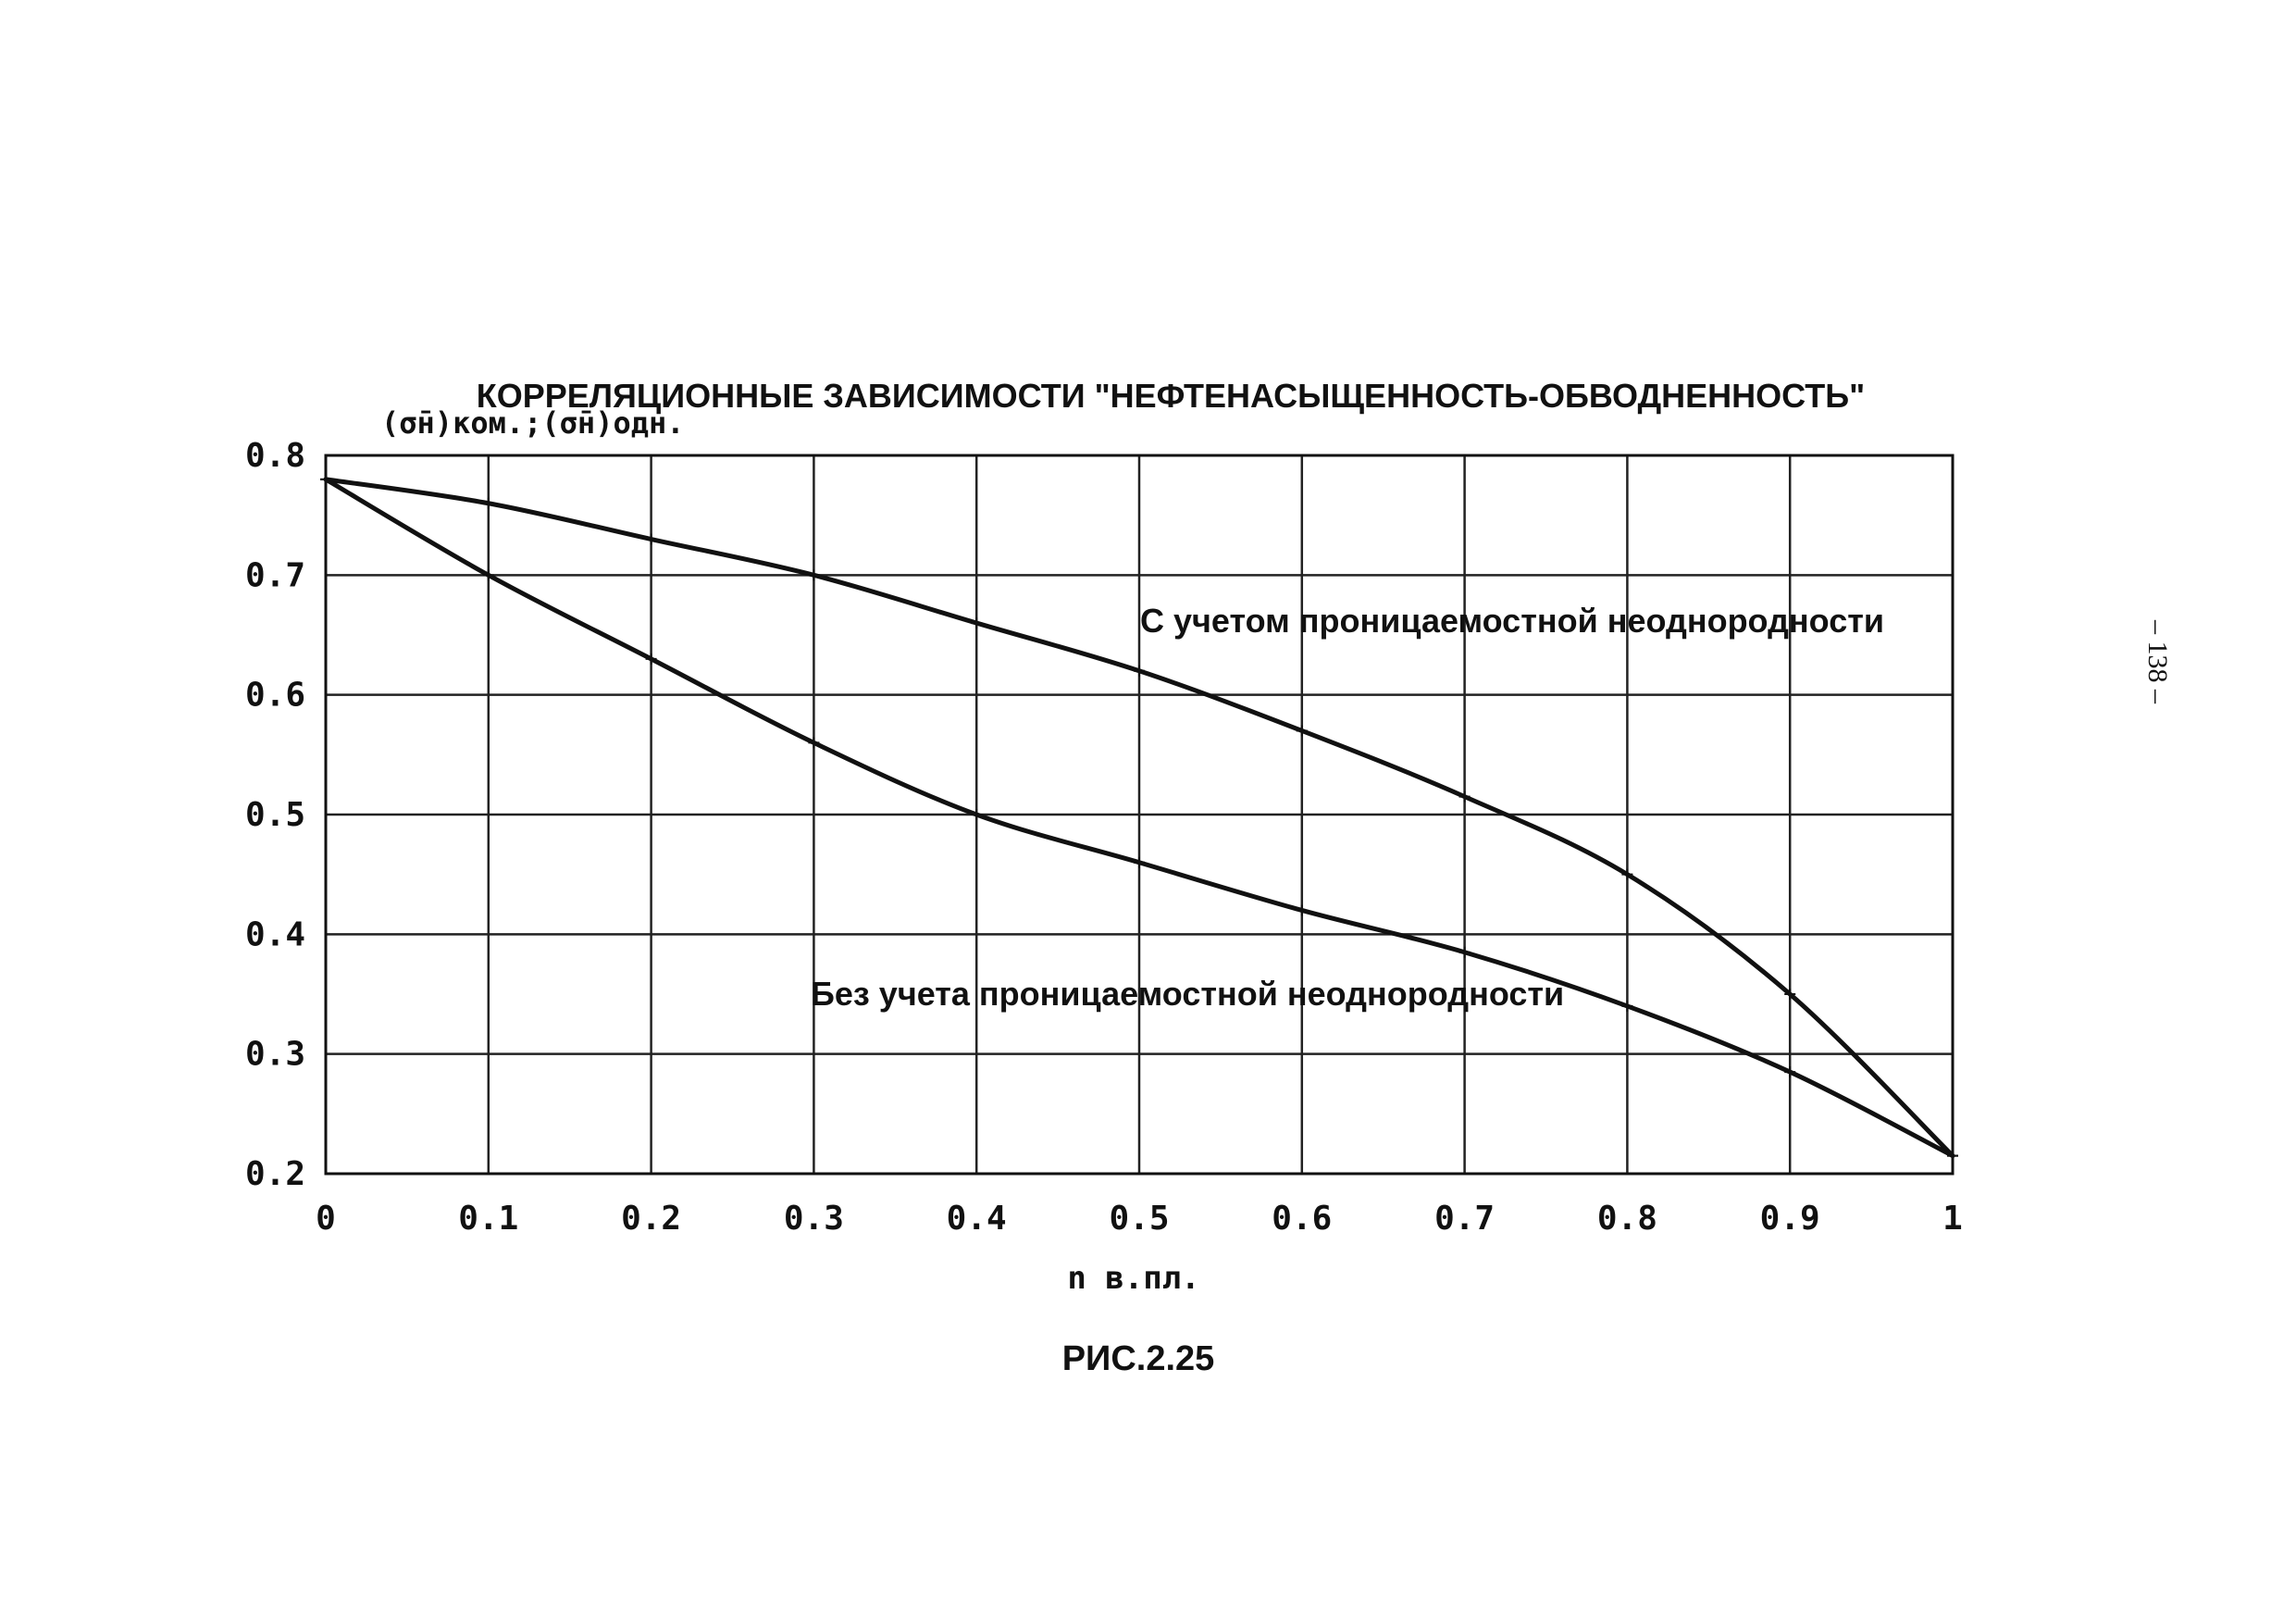 The height and width of the screenshot is (1618, 2296). I want to click on x-tick-label: 0.9, so click(1790, 1219).